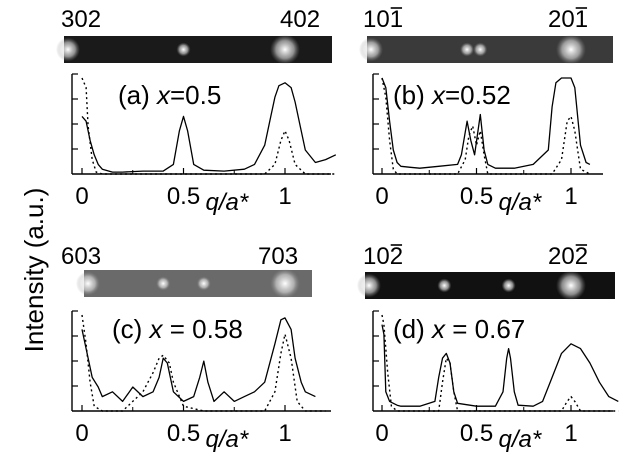  Describe the element at coordinates (300, 19) in the screenshot. I see `strip-label-right: 402` at that location.